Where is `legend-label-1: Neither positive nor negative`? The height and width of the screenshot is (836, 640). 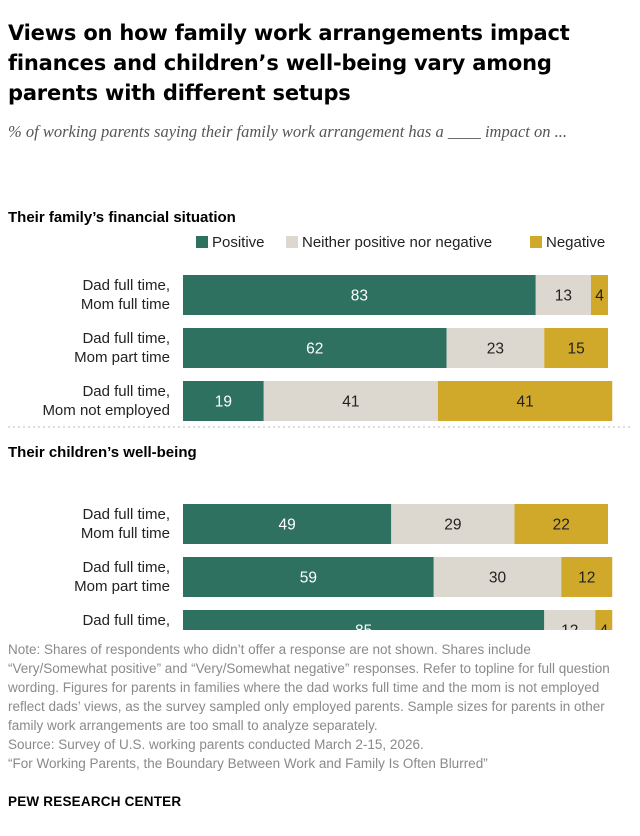
legend-label-1: Neither positive nor negative is located at coordinates (397, 242).